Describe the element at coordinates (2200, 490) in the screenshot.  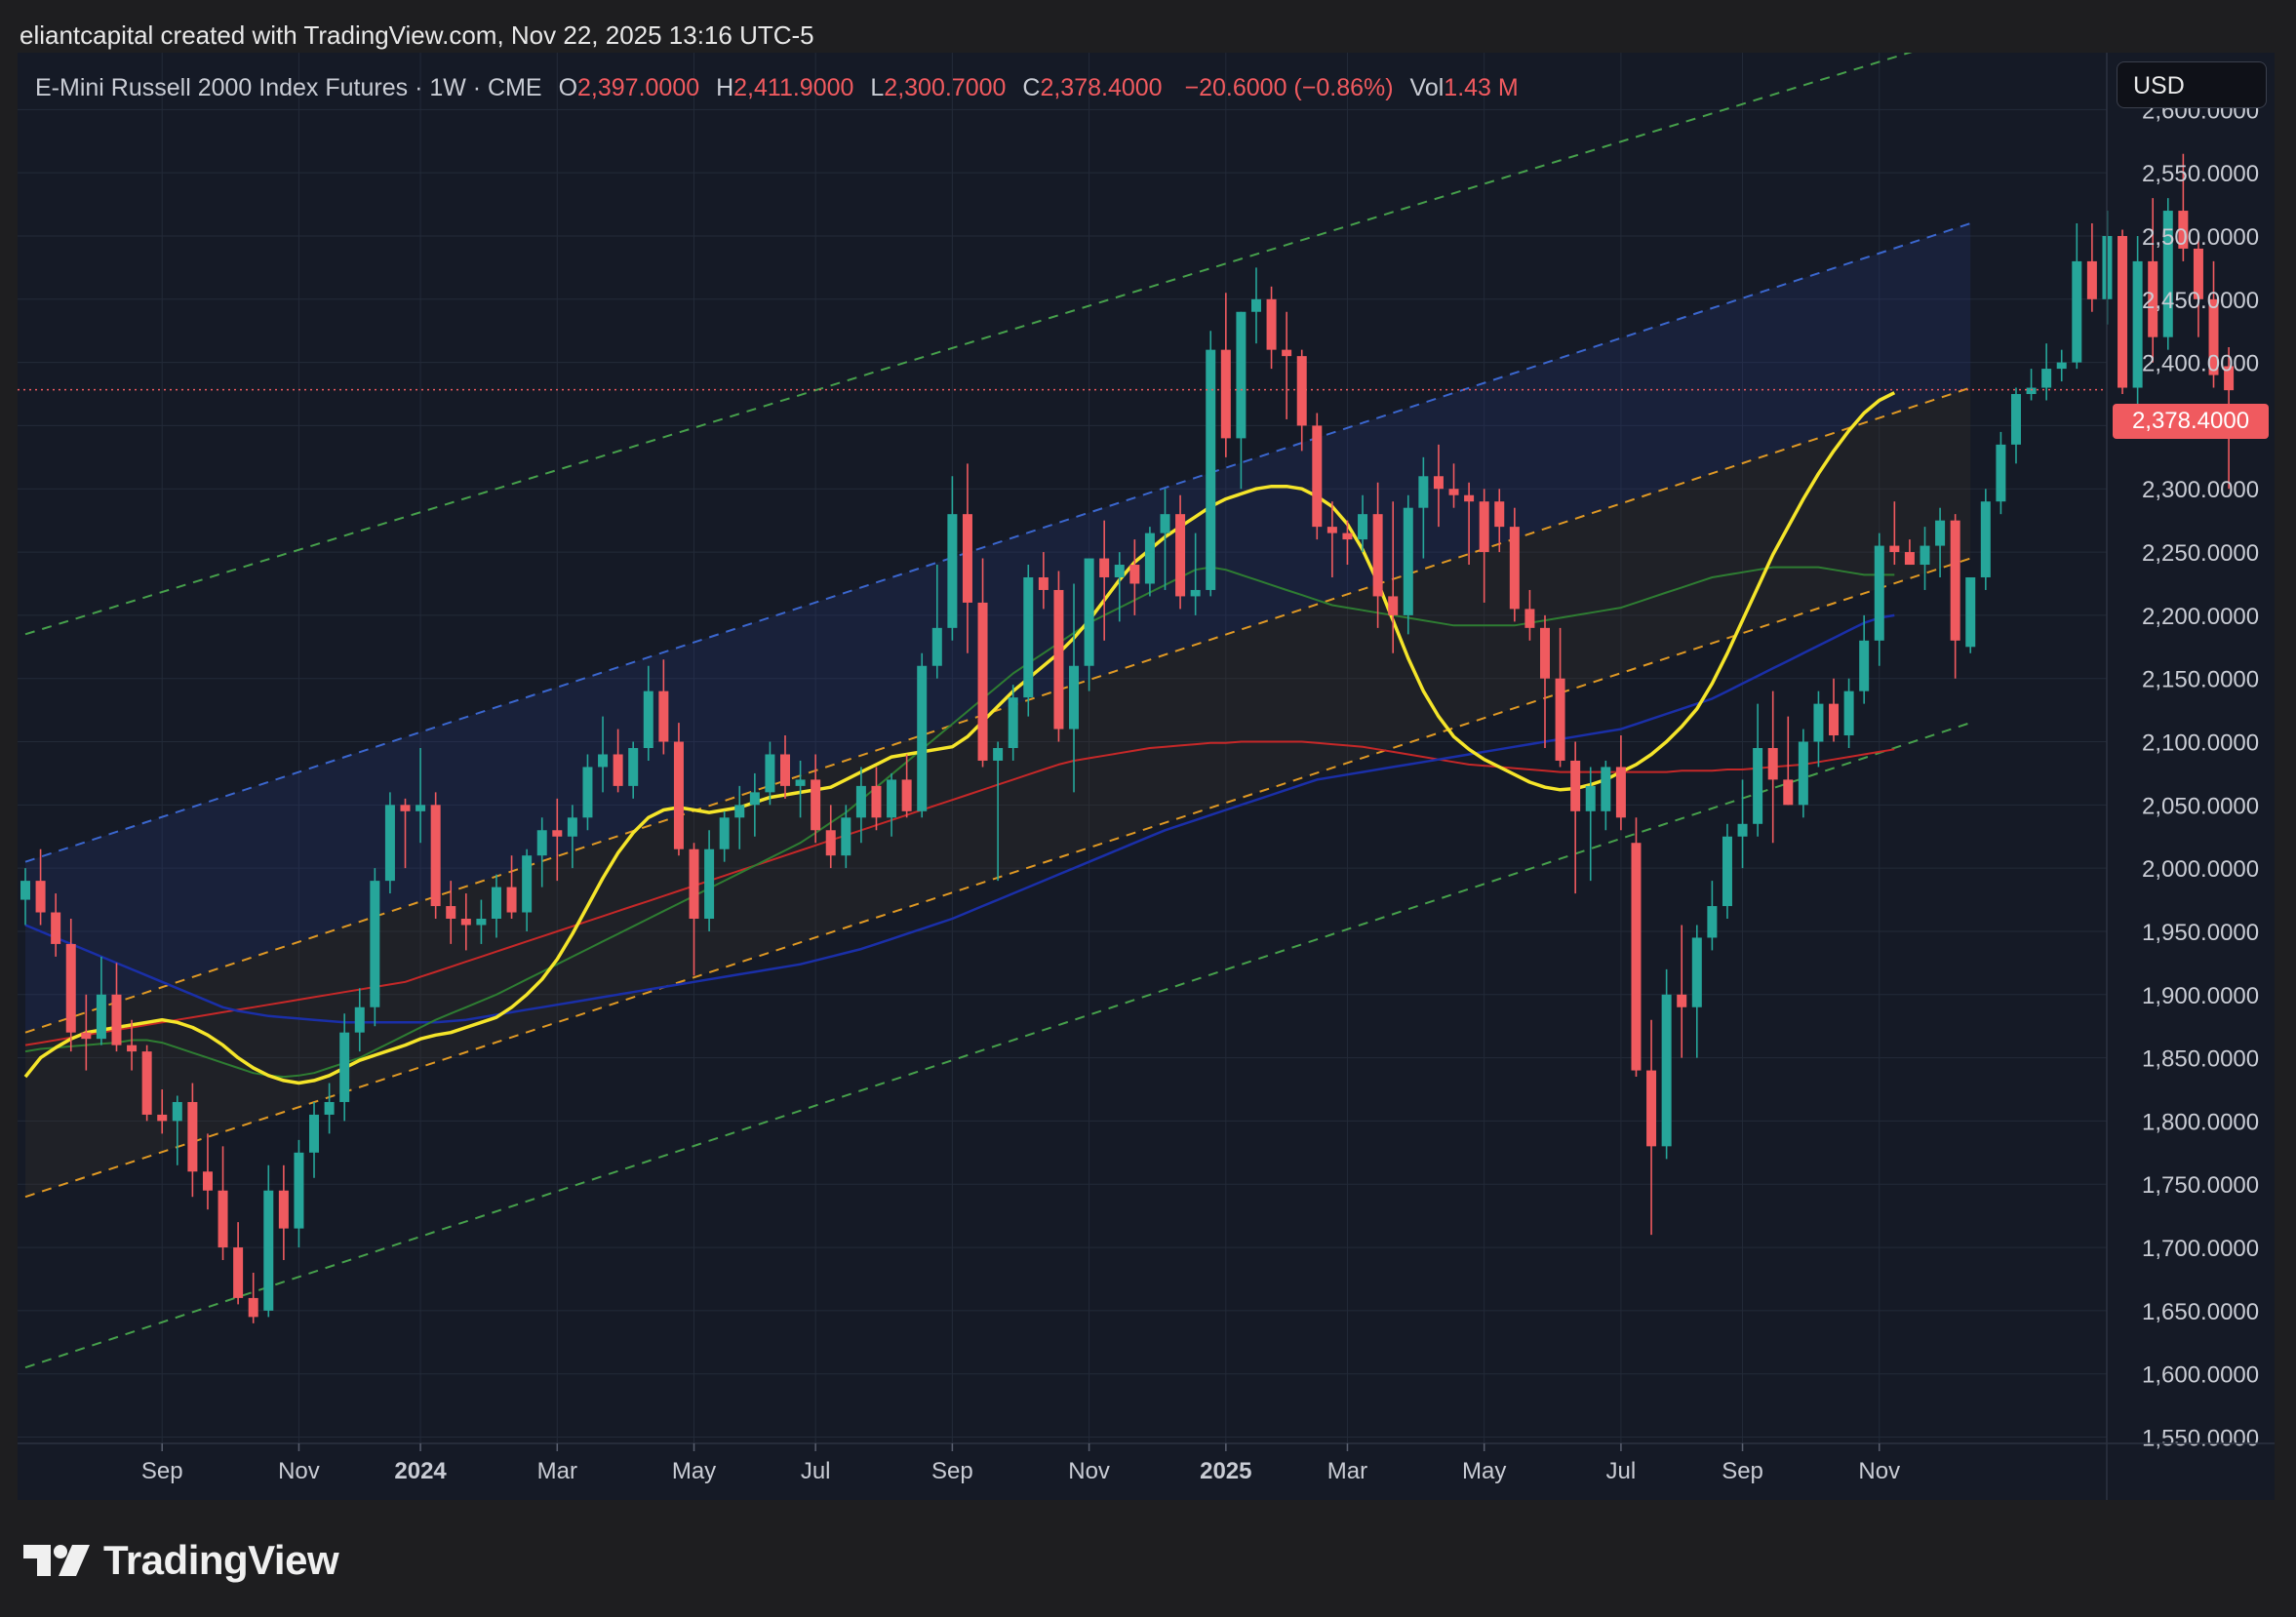
I see `price-tick-label: 2,300.0000` at that location.